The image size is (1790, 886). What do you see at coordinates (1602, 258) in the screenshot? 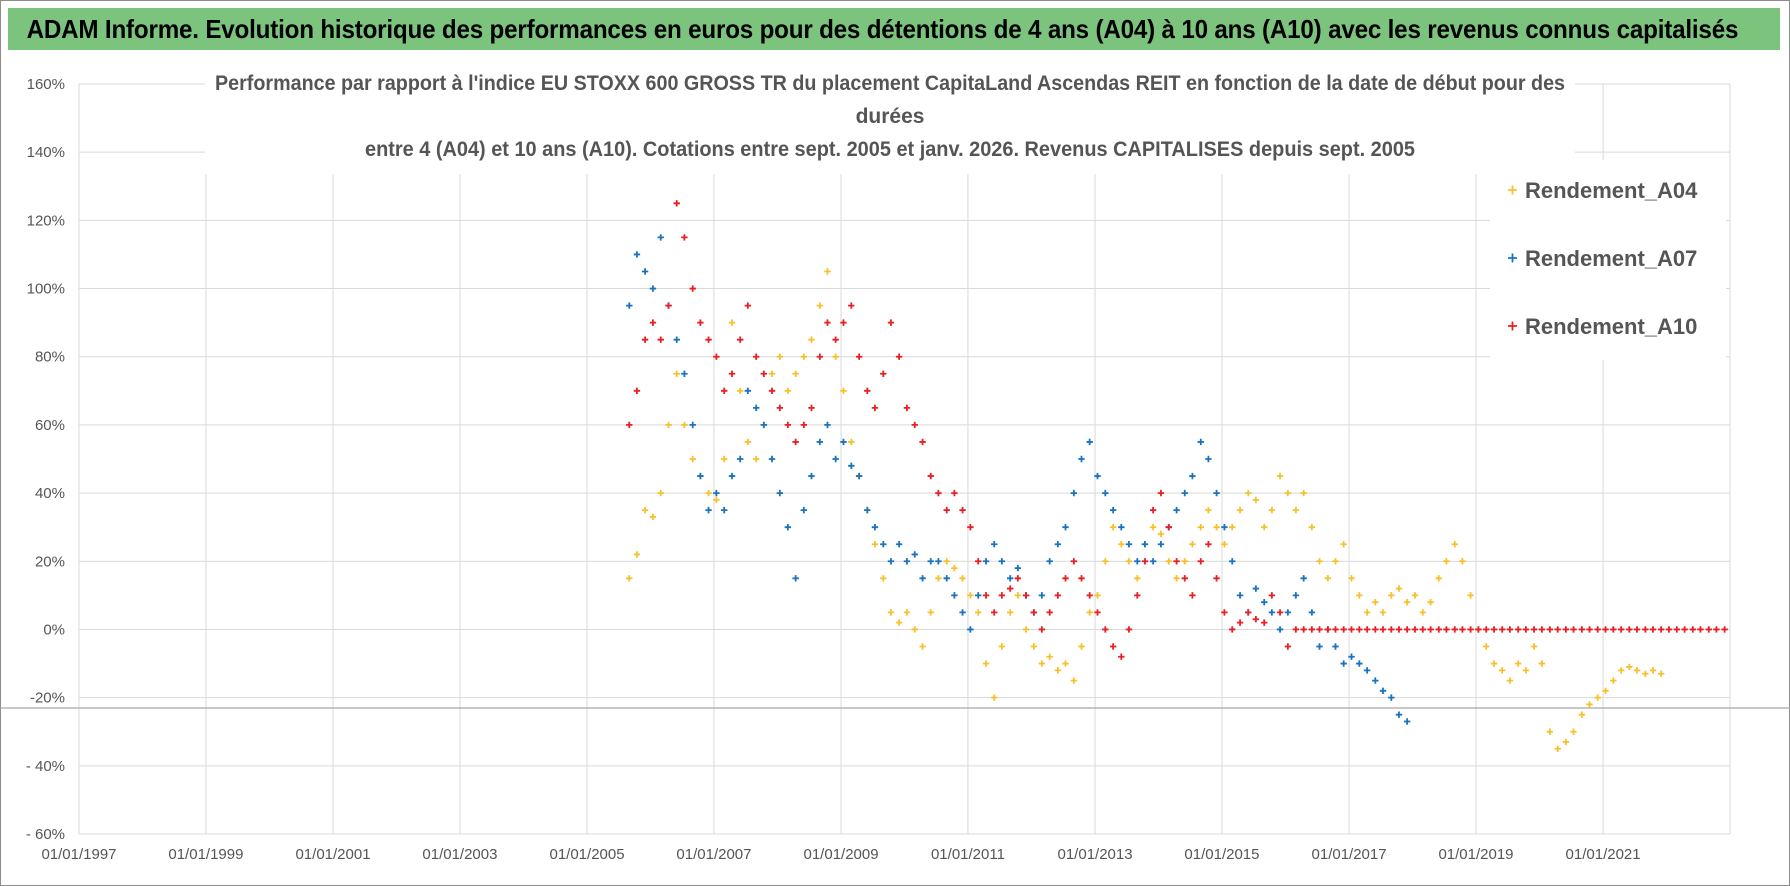
I see `legend-item: Rendement_A07` at bounding box center [1602, 258].